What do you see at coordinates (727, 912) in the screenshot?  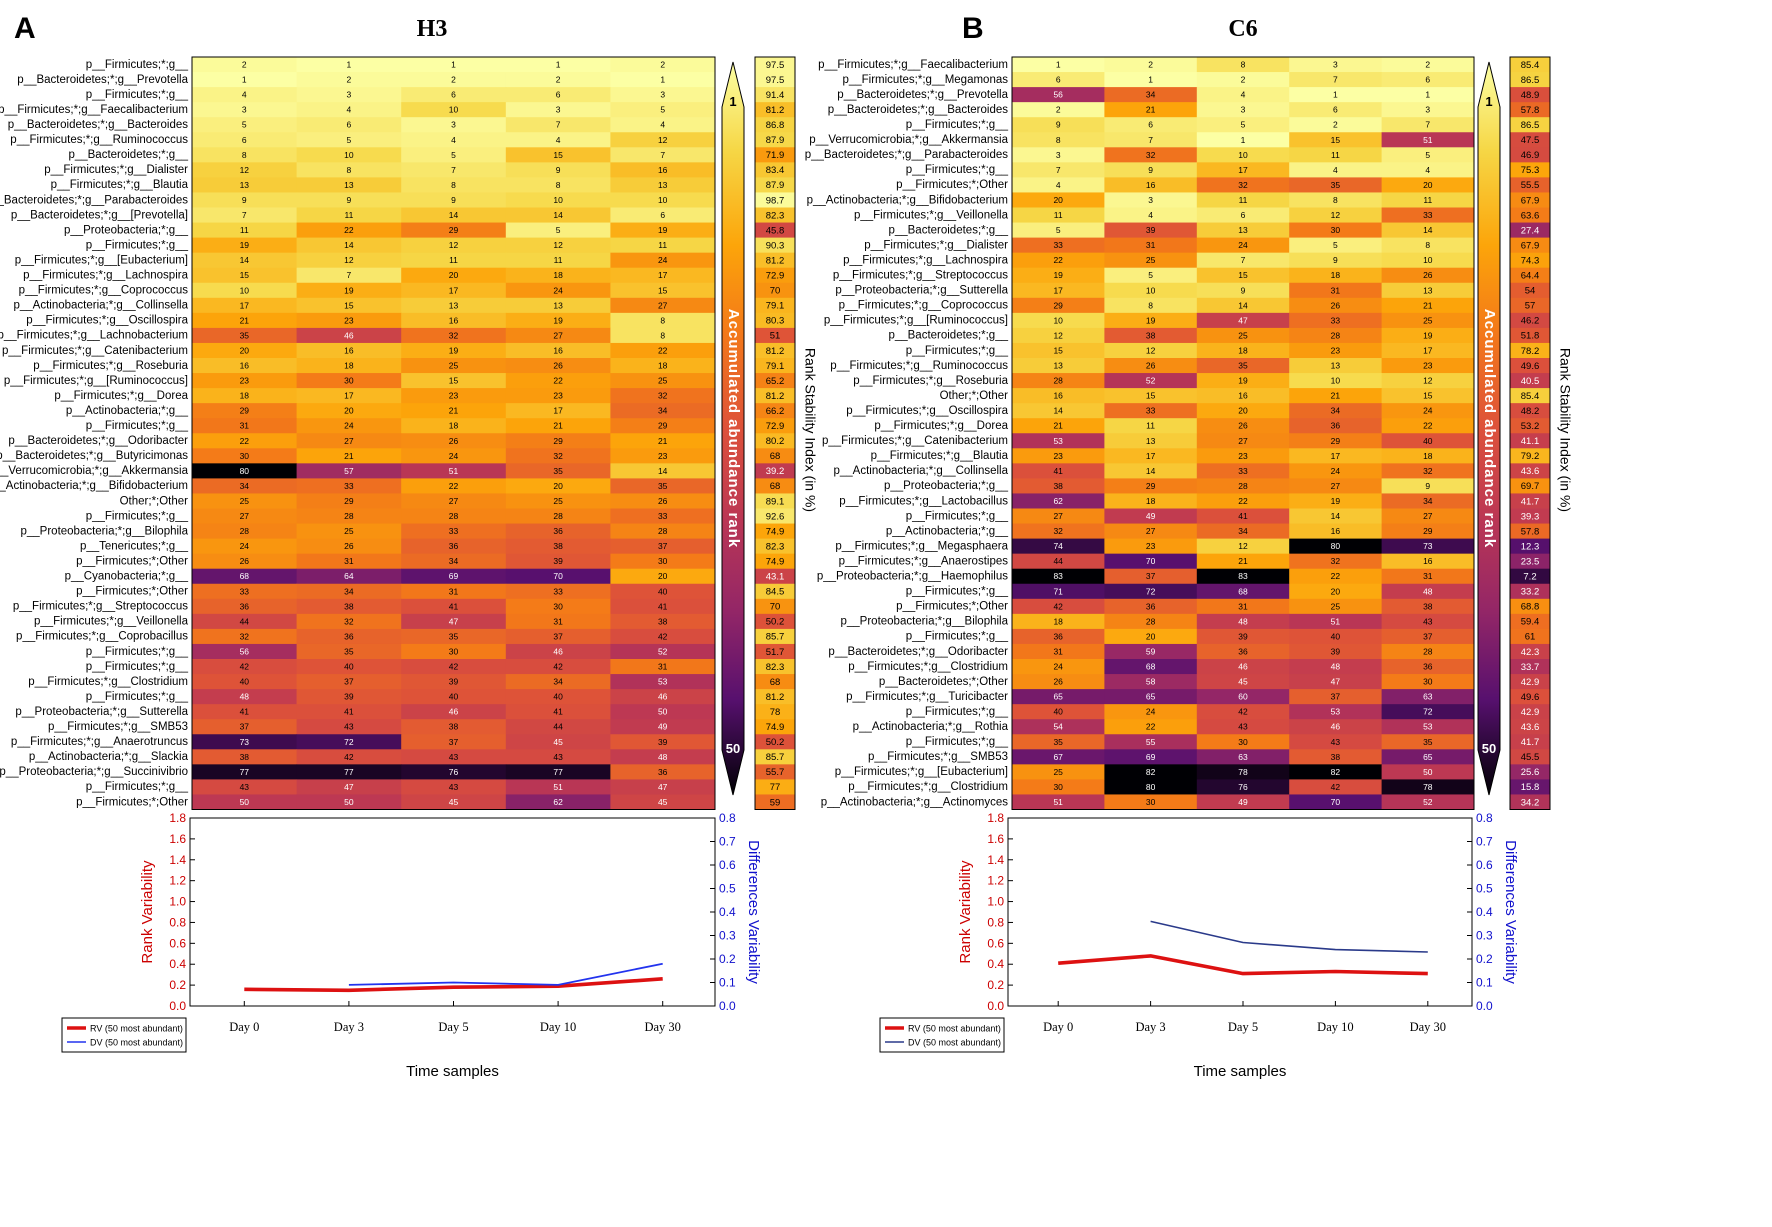 I see `right-tick-label: 0.4` at bounding box center [727, 912].